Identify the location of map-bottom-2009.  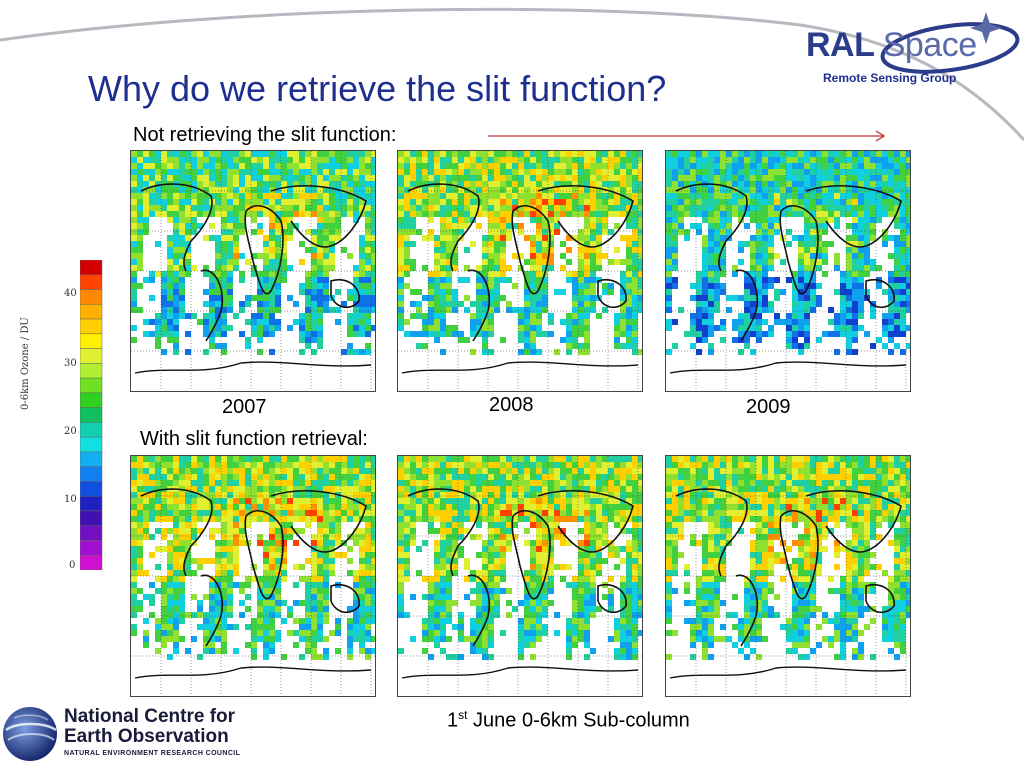
(788, 576).